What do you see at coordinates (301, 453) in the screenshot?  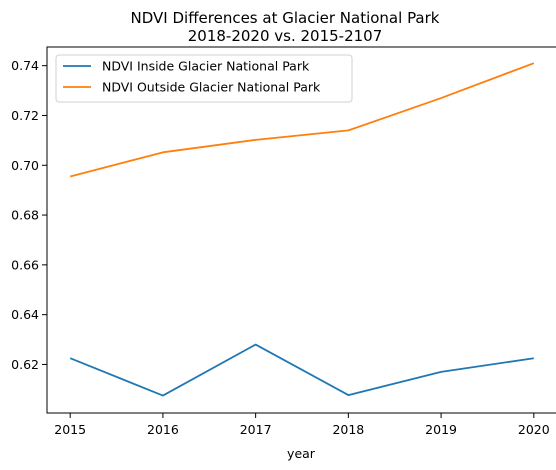 I see `x-axis-label: year` at bounding box center [301, 453].